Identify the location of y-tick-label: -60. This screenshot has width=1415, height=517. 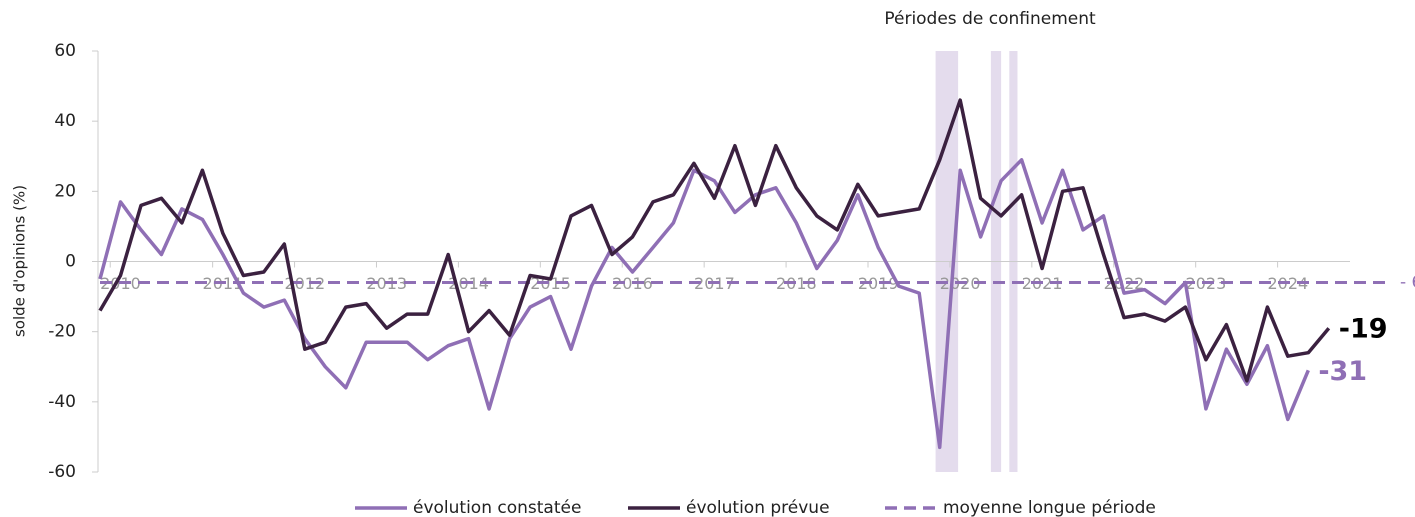
(62, 472).